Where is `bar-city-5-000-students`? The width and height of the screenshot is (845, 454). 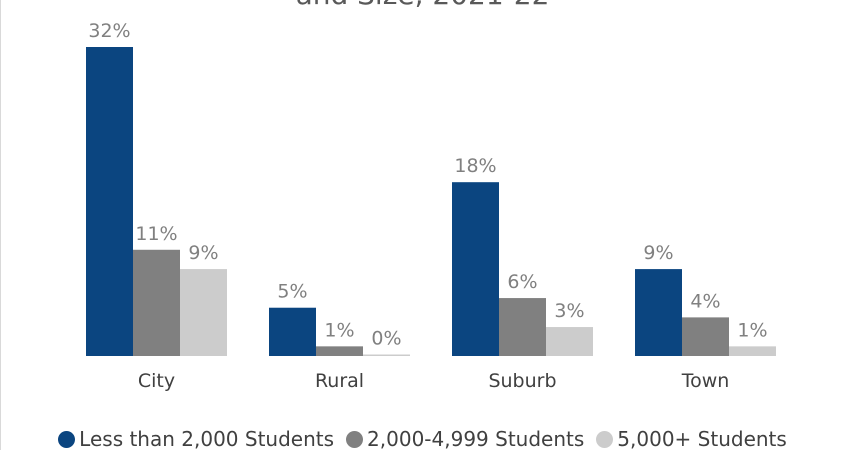 bar-city-5-000-students is located at coordinates (203, 312).